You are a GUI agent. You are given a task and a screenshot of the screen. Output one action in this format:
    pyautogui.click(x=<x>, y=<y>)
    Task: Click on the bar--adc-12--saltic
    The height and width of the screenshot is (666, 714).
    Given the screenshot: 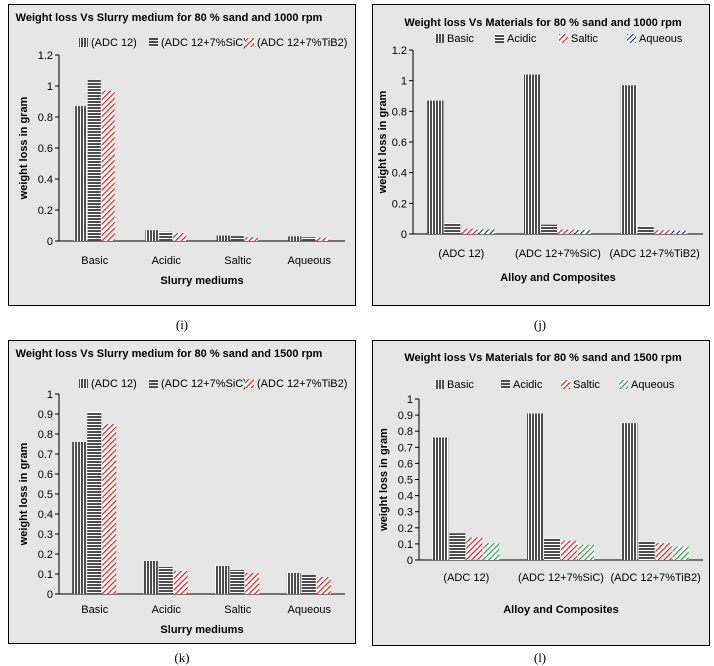 What is the action you would take?
    pyautogui.click(x=223, y=238)
    